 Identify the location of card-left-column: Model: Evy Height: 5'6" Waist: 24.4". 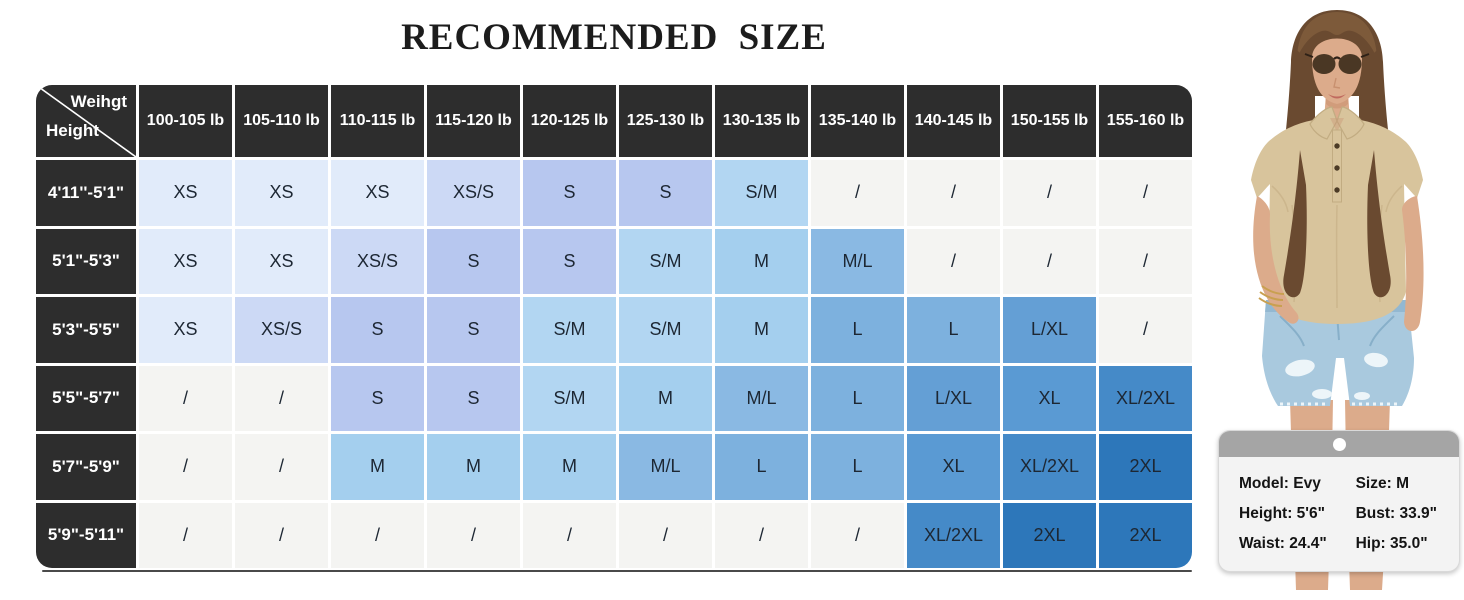
(1297, 514).